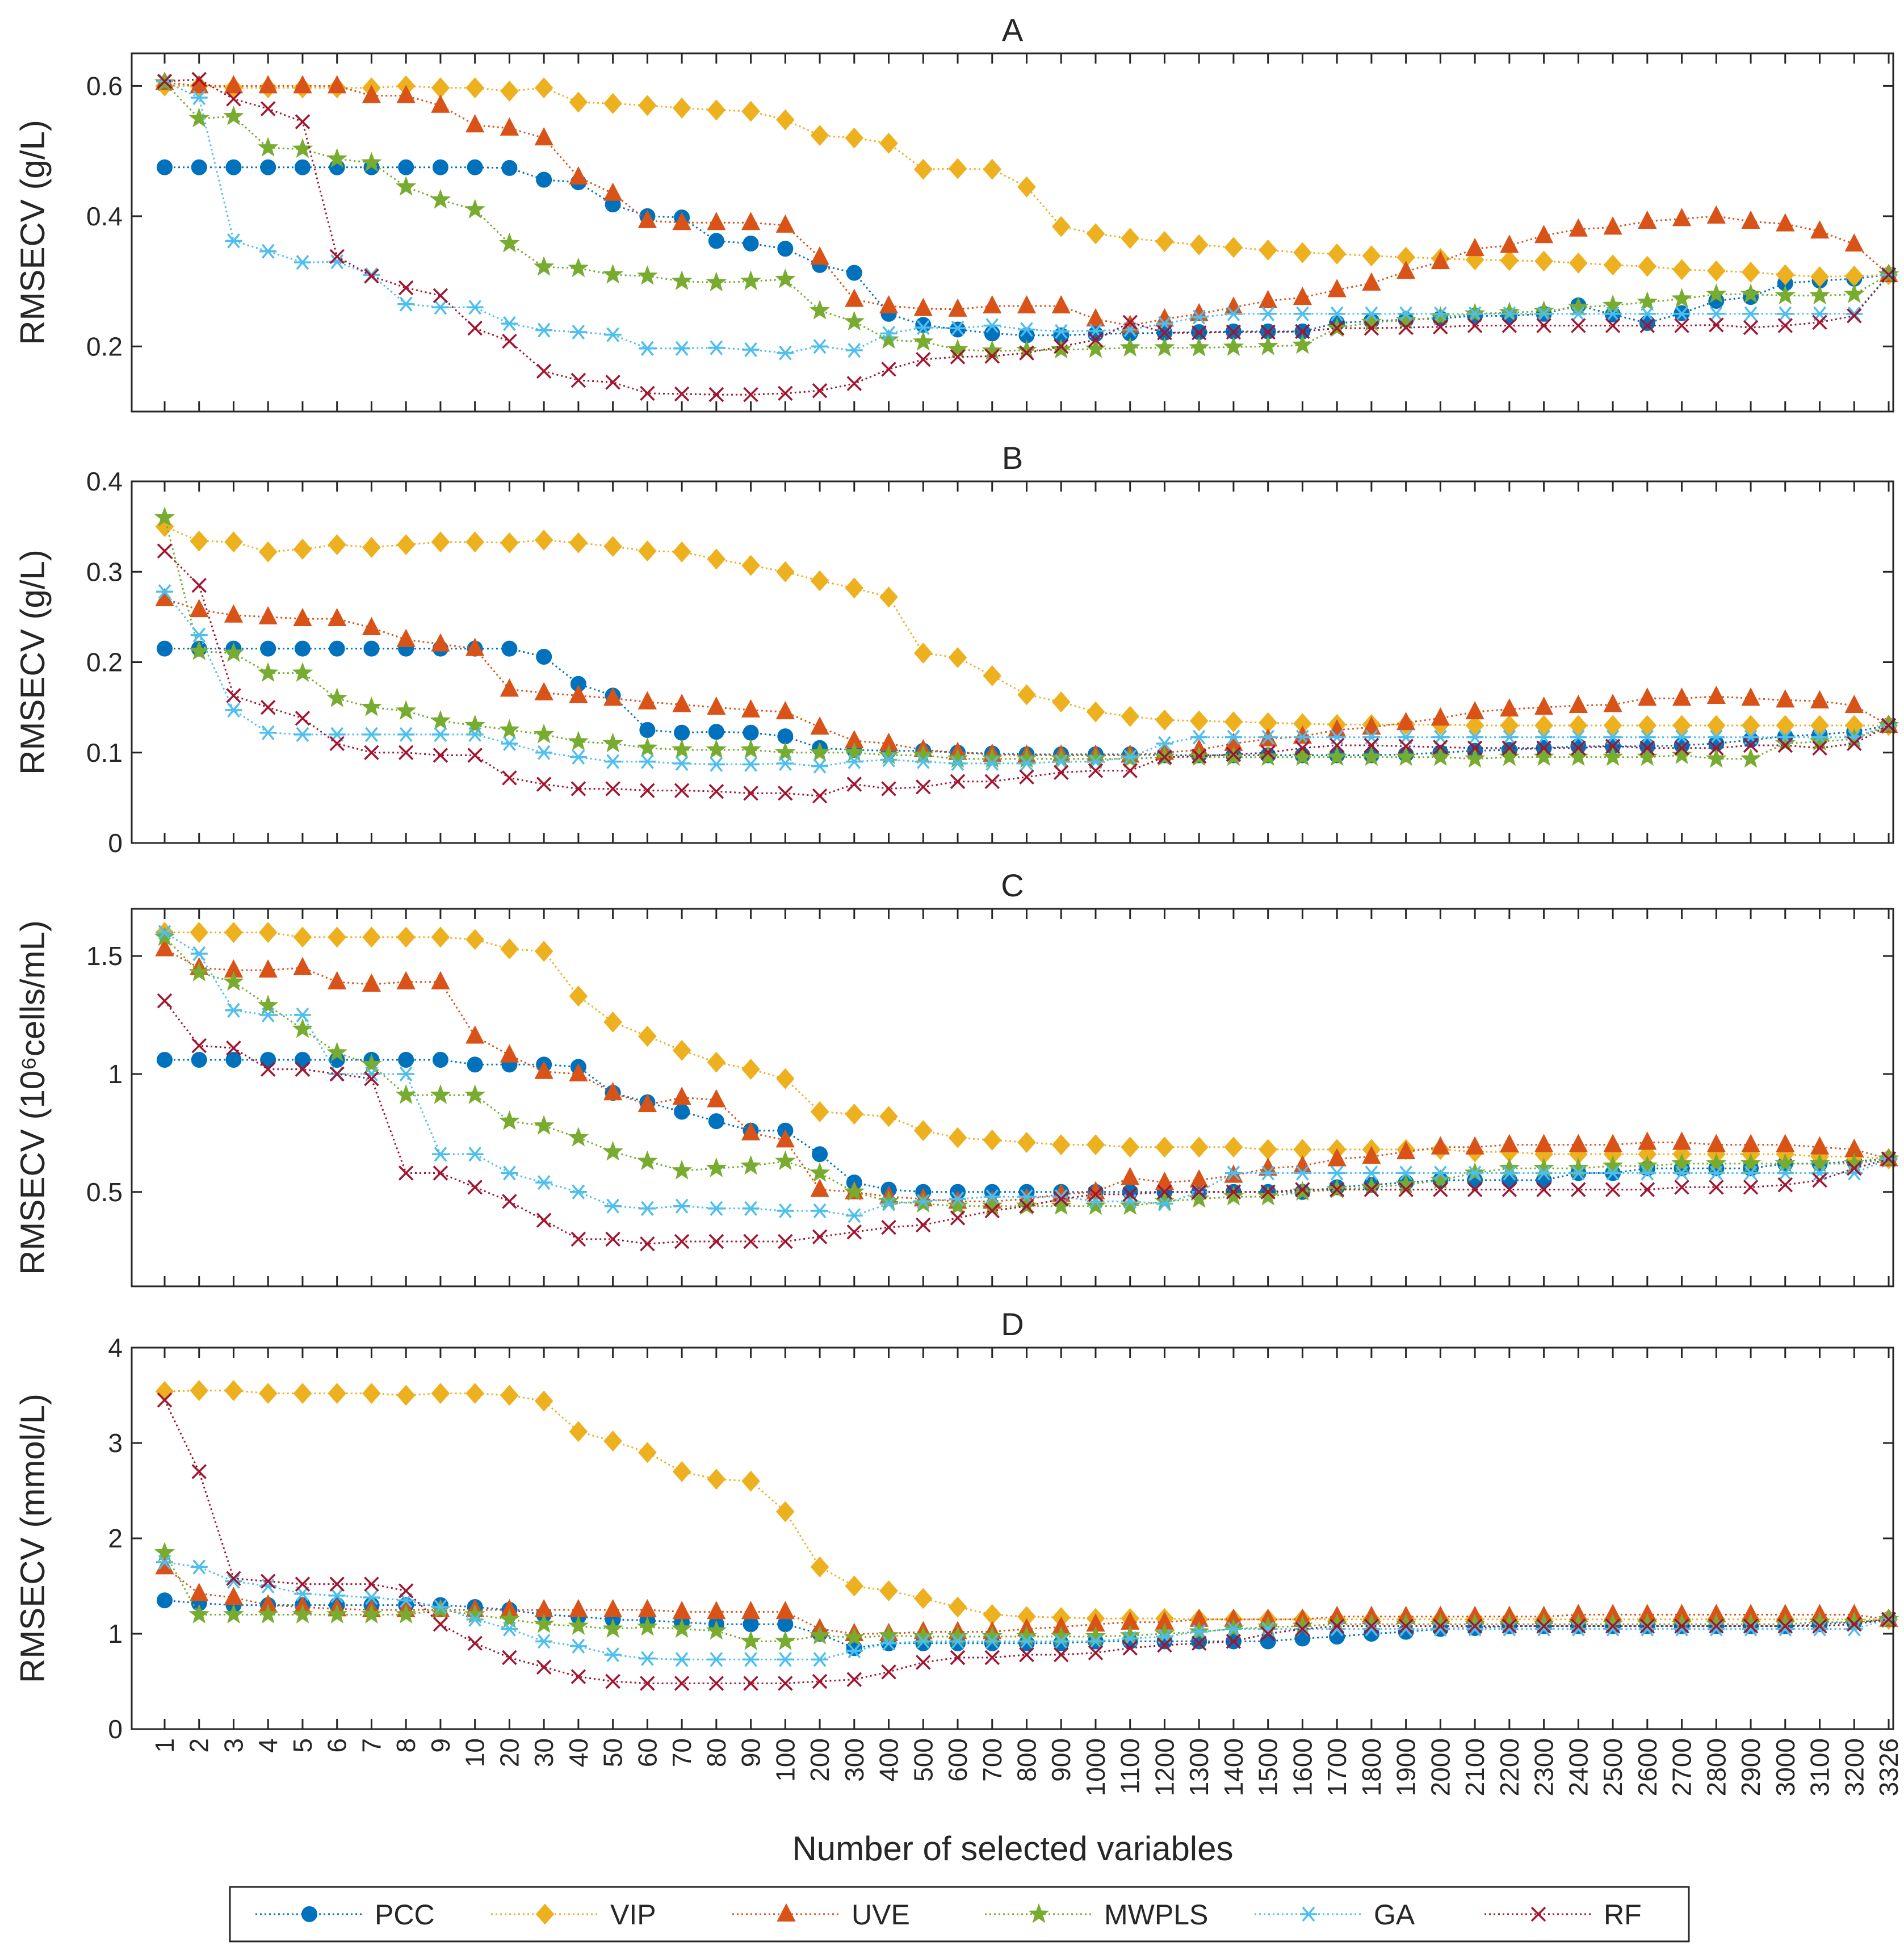  I want to click on series-ga, so click(1026, 679).